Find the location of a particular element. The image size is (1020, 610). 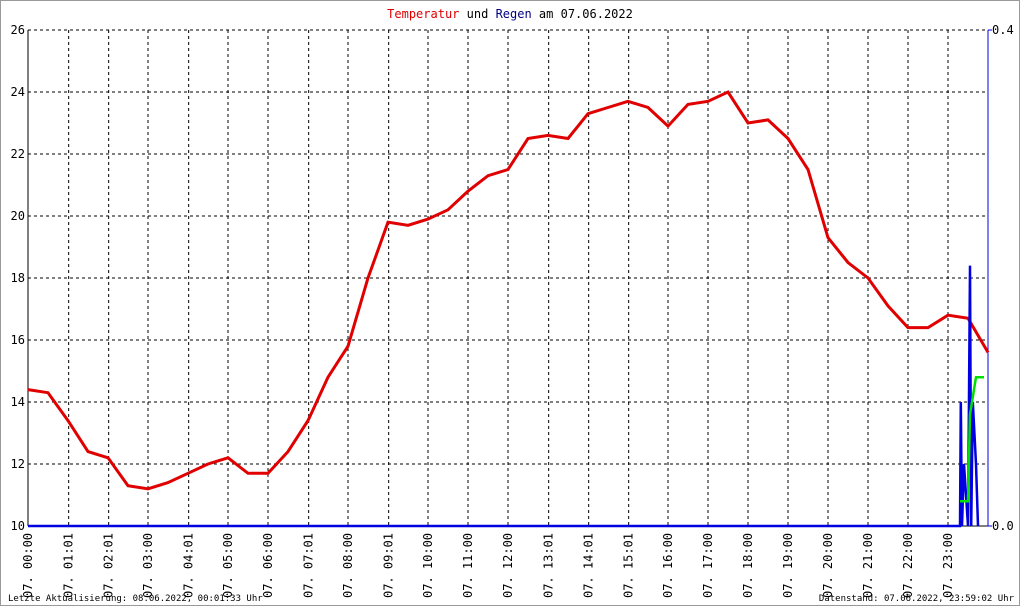

y-tick-label: 20 is located at coordinates (18, 216).